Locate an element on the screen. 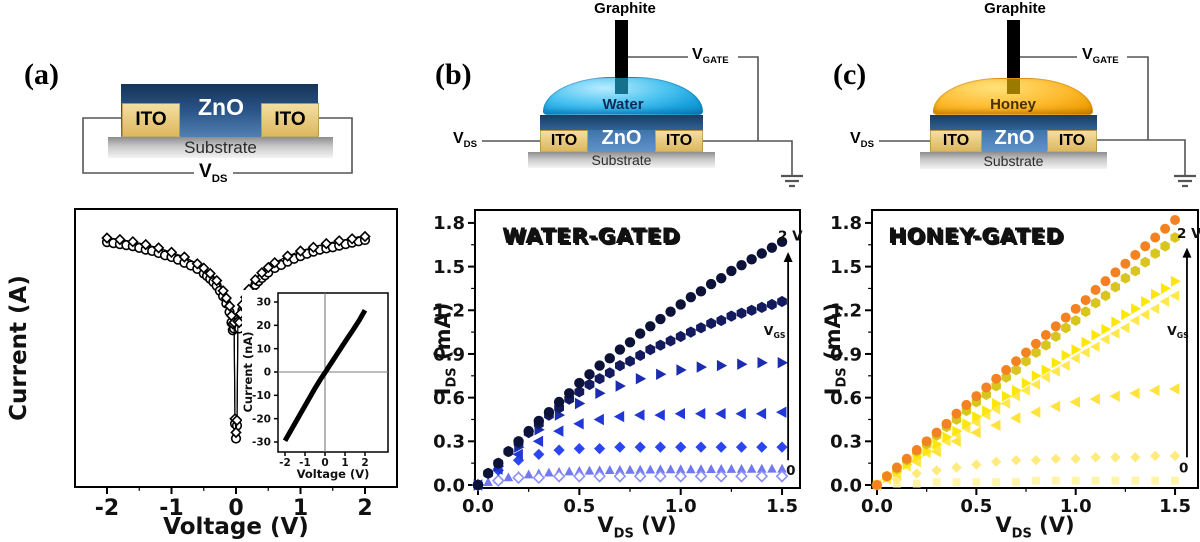 This screenshot has height=542, width=1200. svg-text: 10 is located at coordinates (263, 349).